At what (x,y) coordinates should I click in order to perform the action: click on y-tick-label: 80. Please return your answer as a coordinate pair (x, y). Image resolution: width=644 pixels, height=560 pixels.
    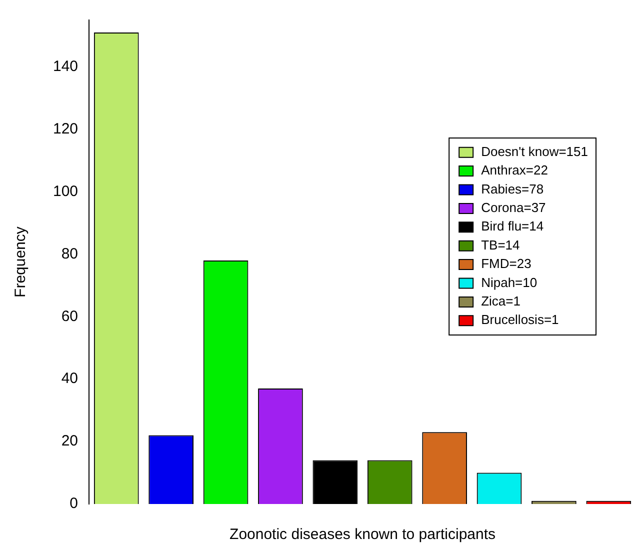
    Looking at the image, I should click on (69, 253).